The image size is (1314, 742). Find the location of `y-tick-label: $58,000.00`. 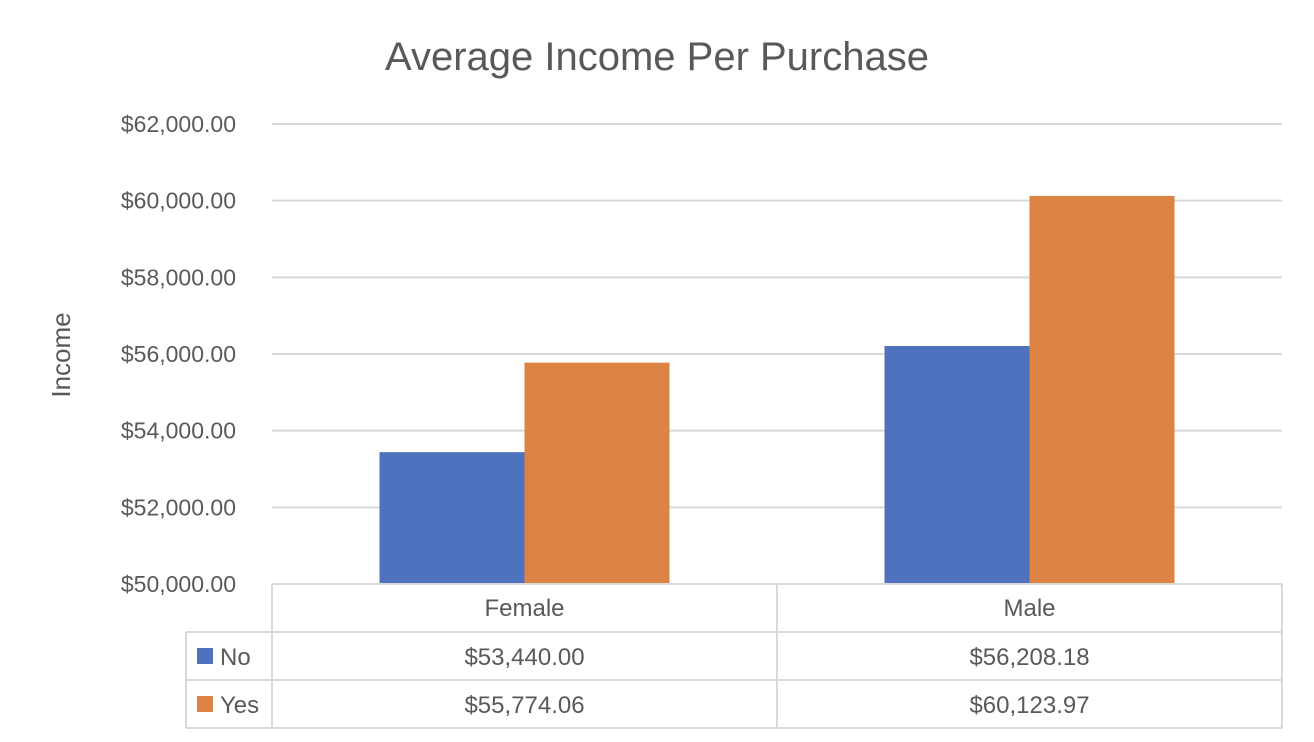

y-tick-label: $58,000.00 is located at coordinates (178, 277).